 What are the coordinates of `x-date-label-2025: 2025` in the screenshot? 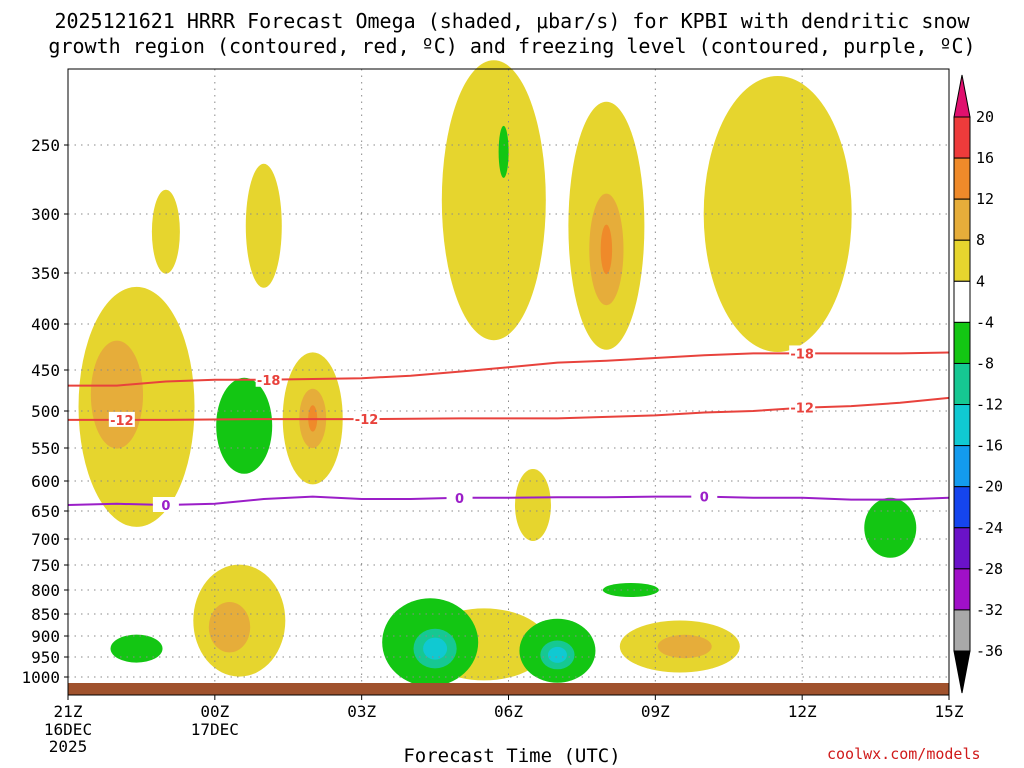 It's located at (68, 746).